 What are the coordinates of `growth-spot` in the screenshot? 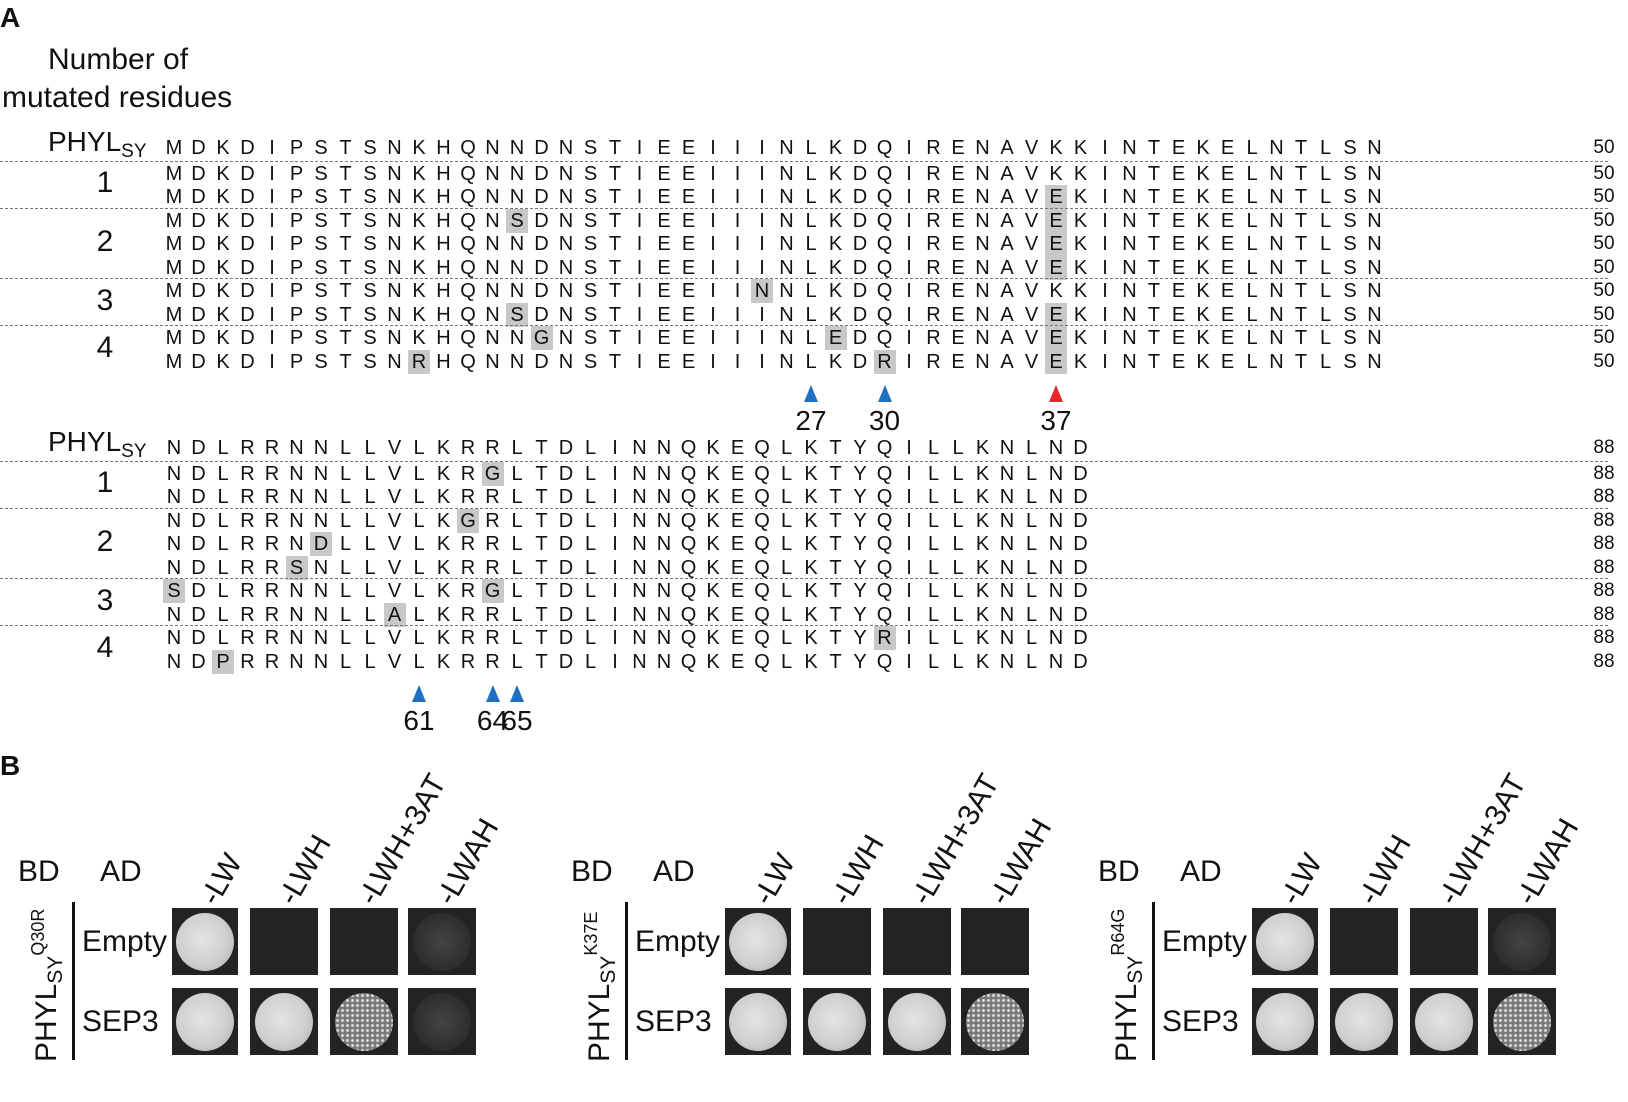 It's located at (205, 941).